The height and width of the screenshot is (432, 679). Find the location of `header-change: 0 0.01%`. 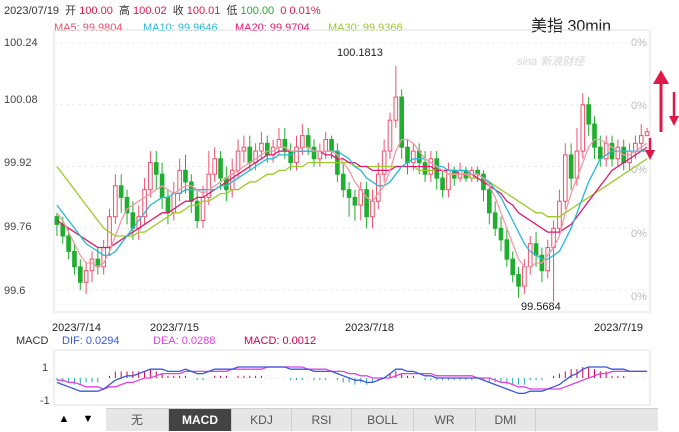

header-change: 0 0.01% is located at coordinates (300, 11).